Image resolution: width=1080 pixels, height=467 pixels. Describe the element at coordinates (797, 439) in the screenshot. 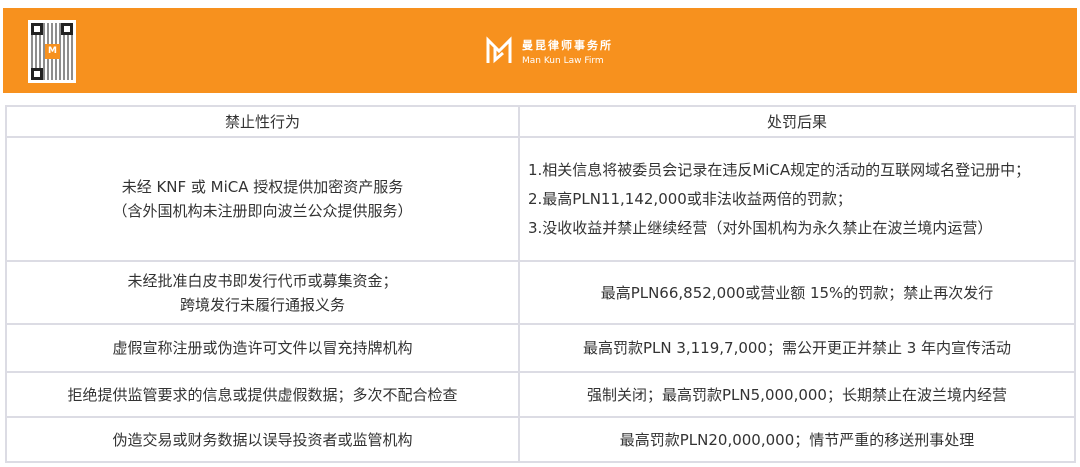

I see `penalty-cell: 最高罚款PLN20,000,000；情节严重的移送刑事处理` at that location.